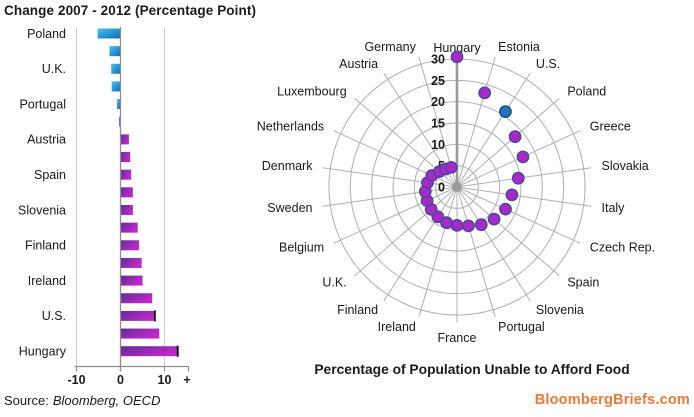 This screenshot has width=694, height=417. What do you see at coordinates (441, 188) in the screenshot?
I see `ring-label-0: 0` at bounding box center [441, 188].